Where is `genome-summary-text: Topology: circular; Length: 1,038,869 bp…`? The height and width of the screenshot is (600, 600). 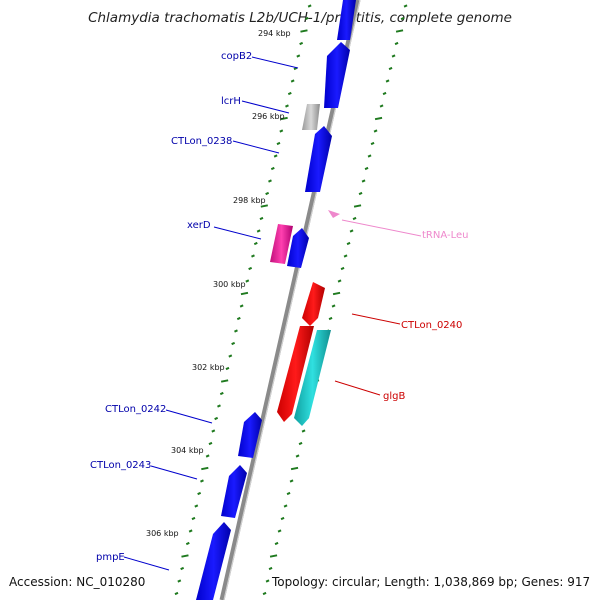 genome-summary-text: Topology: circular; Length: 1,038,869 bp… is located at coordinates (431, 582).